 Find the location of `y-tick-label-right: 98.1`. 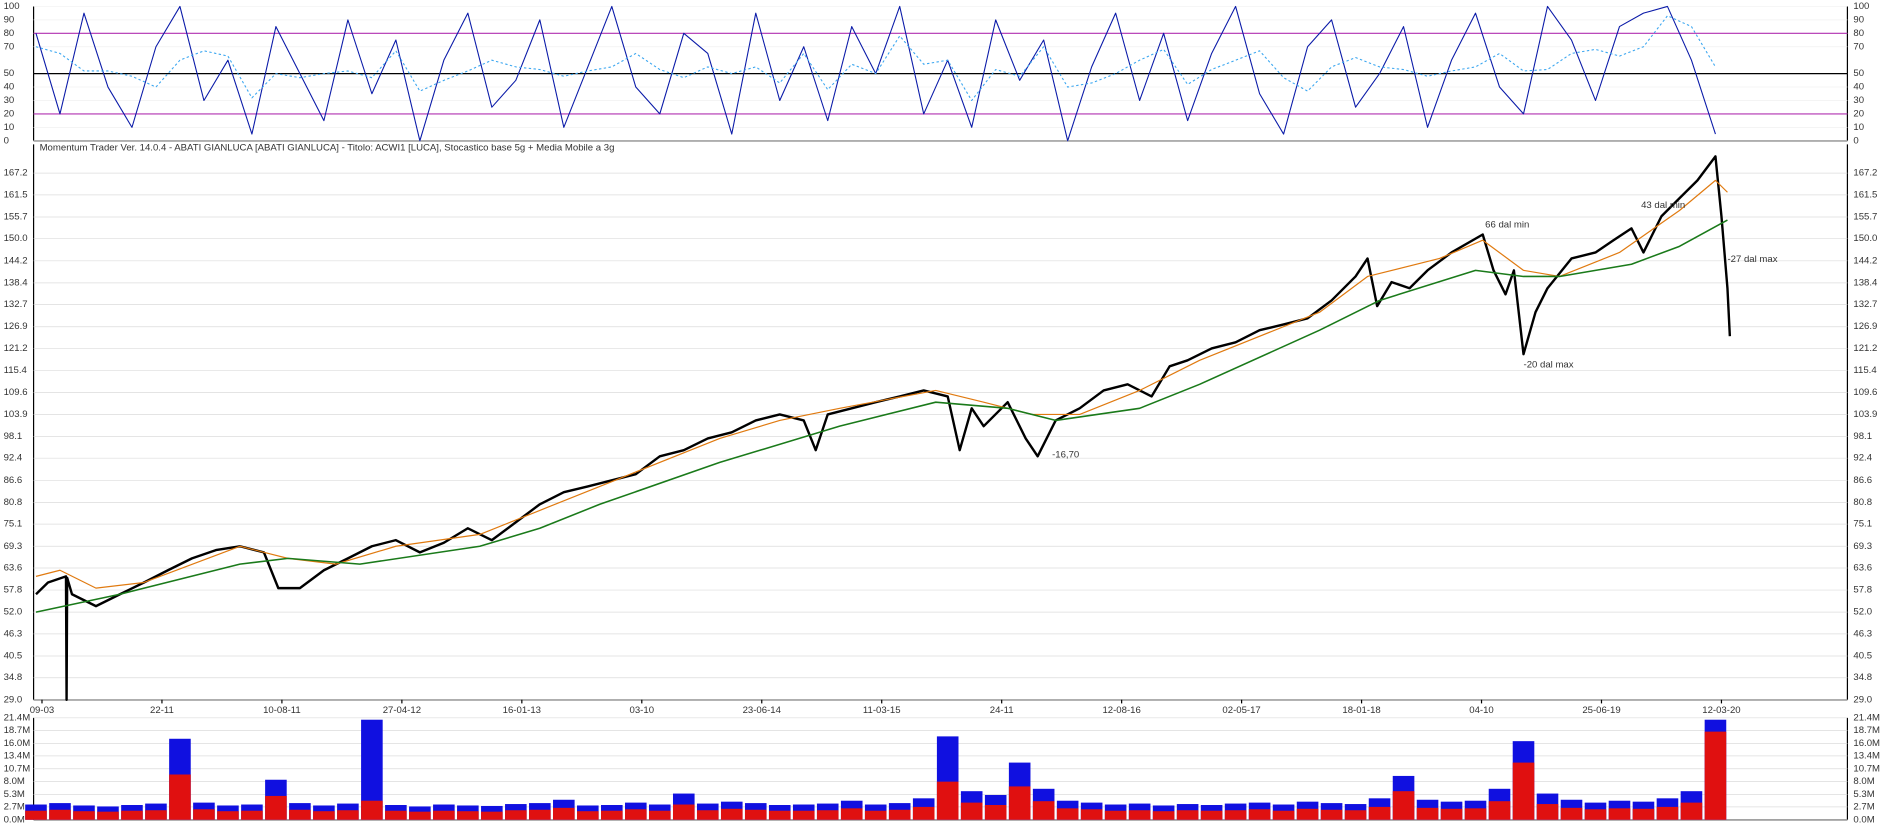

y-tick-label-right: 98.1 is located at coordinates (1862, 436).